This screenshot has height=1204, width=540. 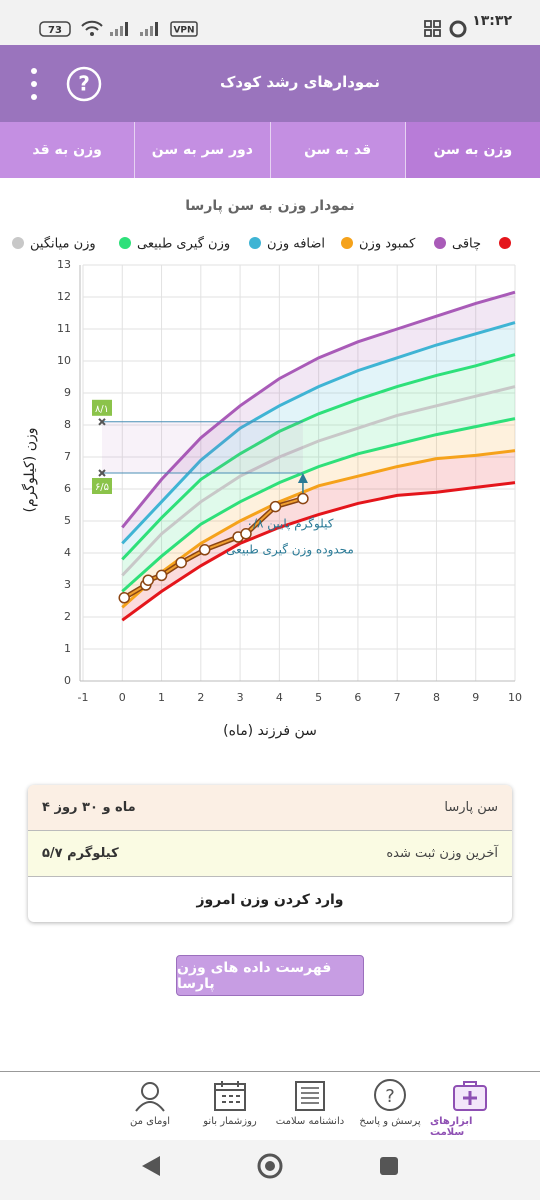 I want to click on nav-label: اومای من, so click(x=150, y=1121).